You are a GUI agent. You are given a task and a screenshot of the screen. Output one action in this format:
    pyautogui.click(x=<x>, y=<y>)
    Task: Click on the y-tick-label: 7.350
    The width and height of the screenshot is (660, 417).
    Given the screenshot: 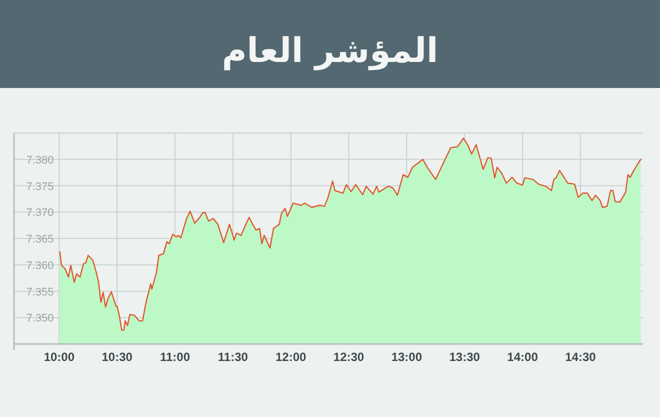 What is the action you would take?
    pyautogui.click(x=40, y=318)
    